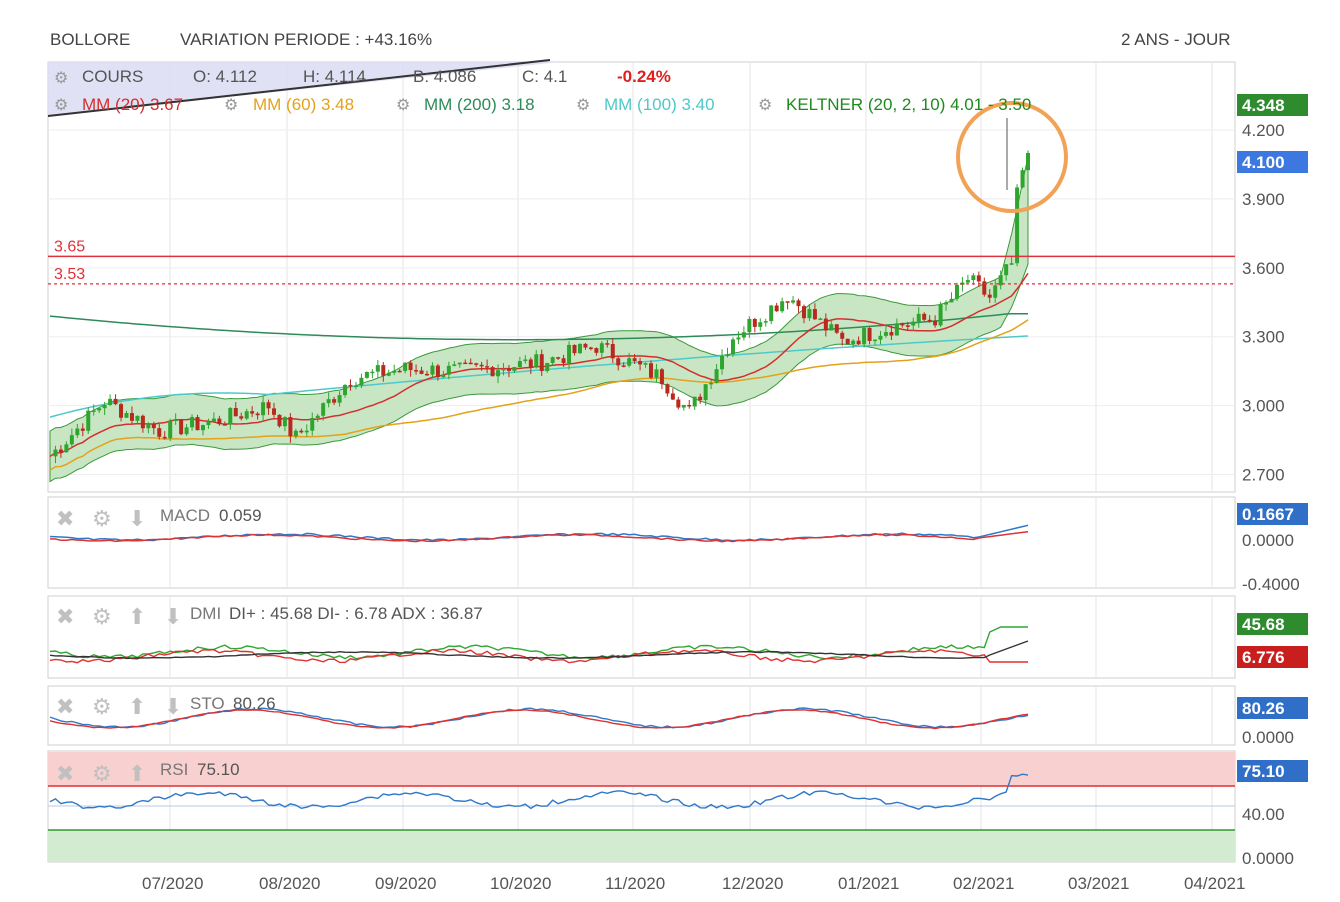  Describe the element at coordinates (1263, 771) in the screenshot. I see `rsi-badge: 75.10` at that location.